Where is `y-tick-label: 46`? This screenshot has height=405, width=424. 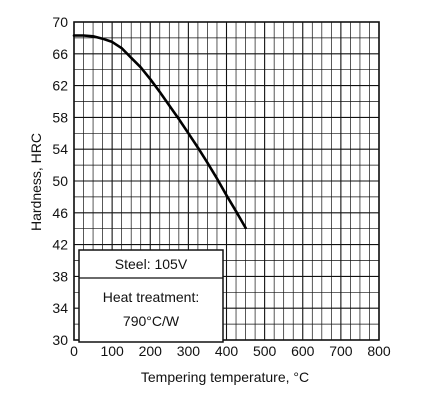 y-tick-label: 46 is located at coordinates (60, 213).